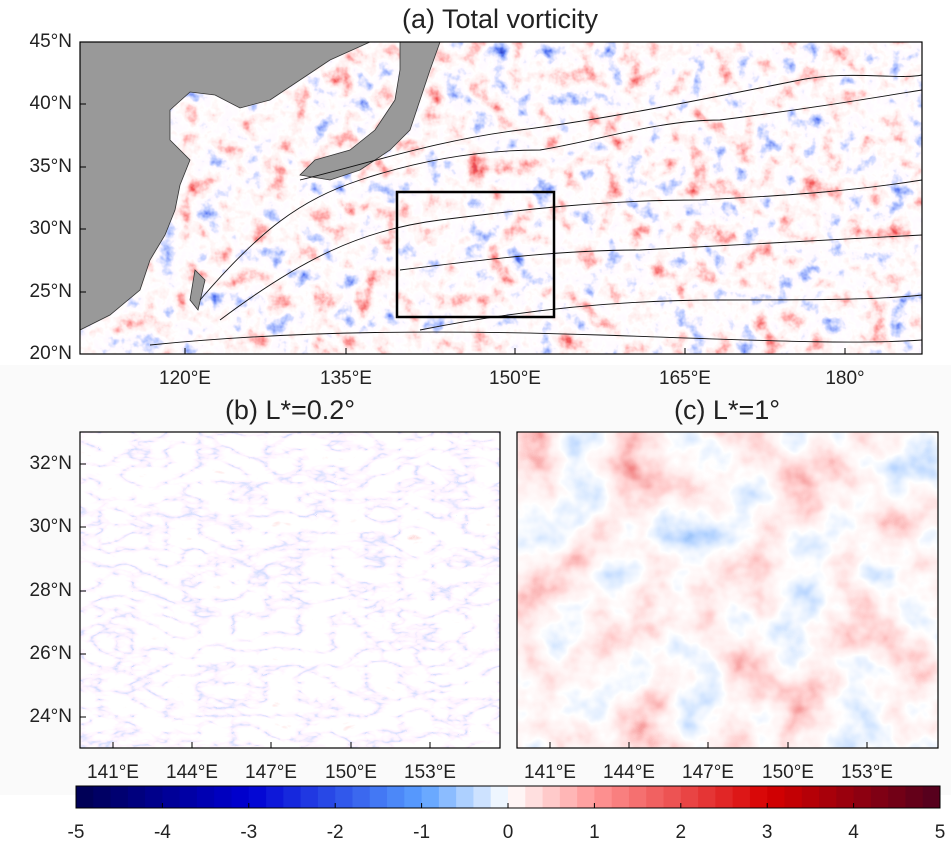  I want to click on land, so click(260, 186).